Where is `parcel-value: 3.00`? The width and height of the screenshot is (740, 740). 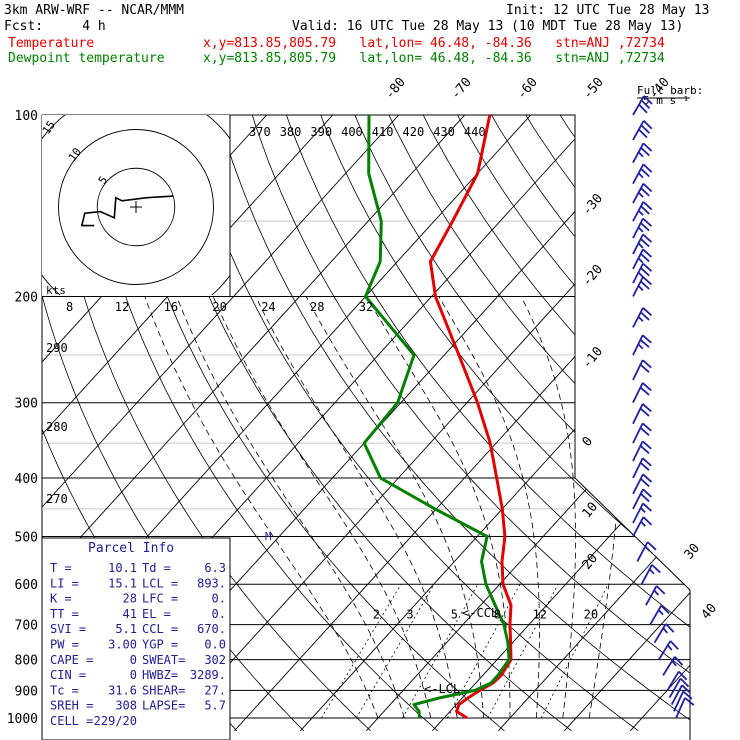 parcel-value: 3.00 is located at coordinates (122, 645).